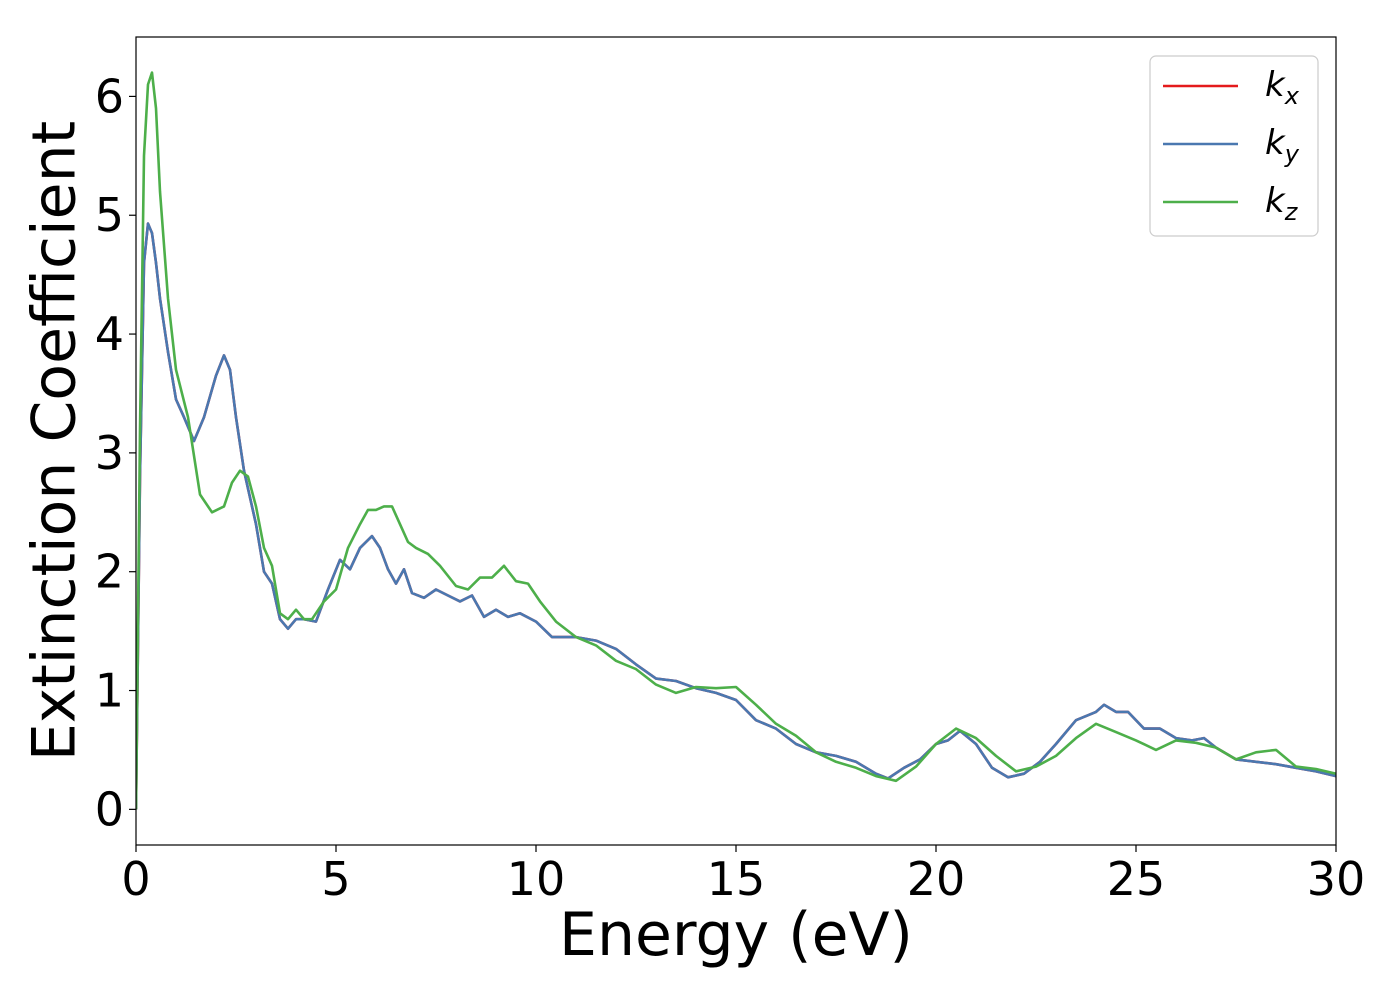 This screenshot has height=1000, width=1400. I want to click on x-tick-label: 15, so click(736, 879).